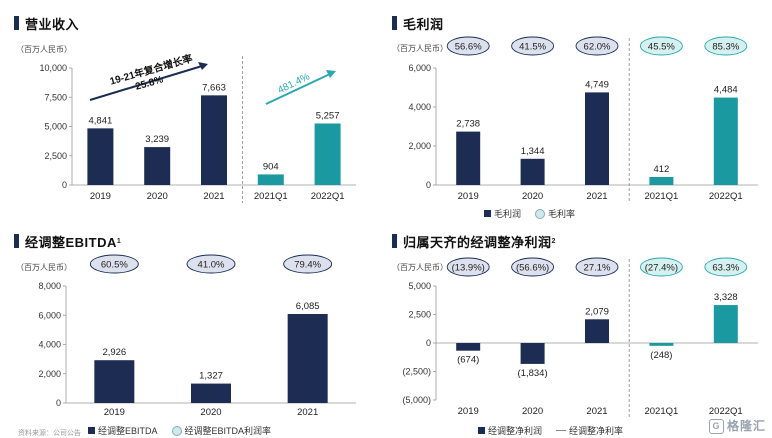 The image size is (772, 438). Describe the element at coordinates (419, 286) in the screenshot. I see `y-tick-label: 5,000` at that location.